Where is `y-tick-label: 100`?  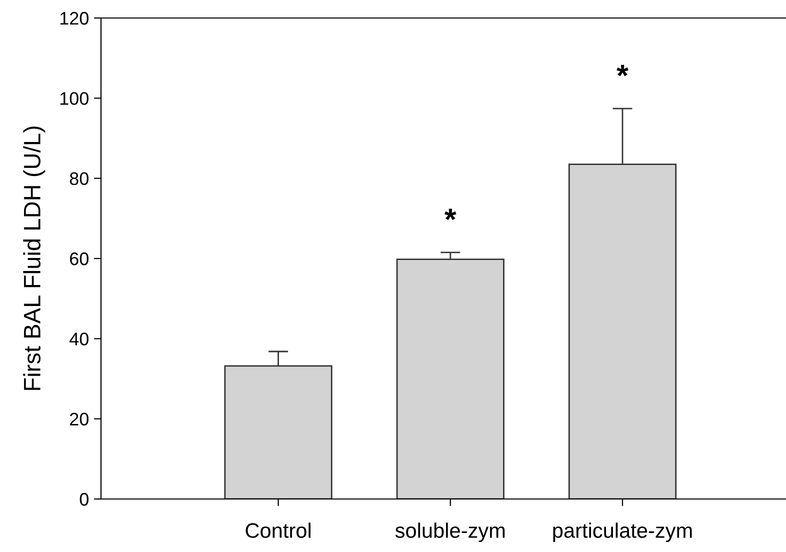
y-tick-label: 100 is located at coordinates (74, 98).